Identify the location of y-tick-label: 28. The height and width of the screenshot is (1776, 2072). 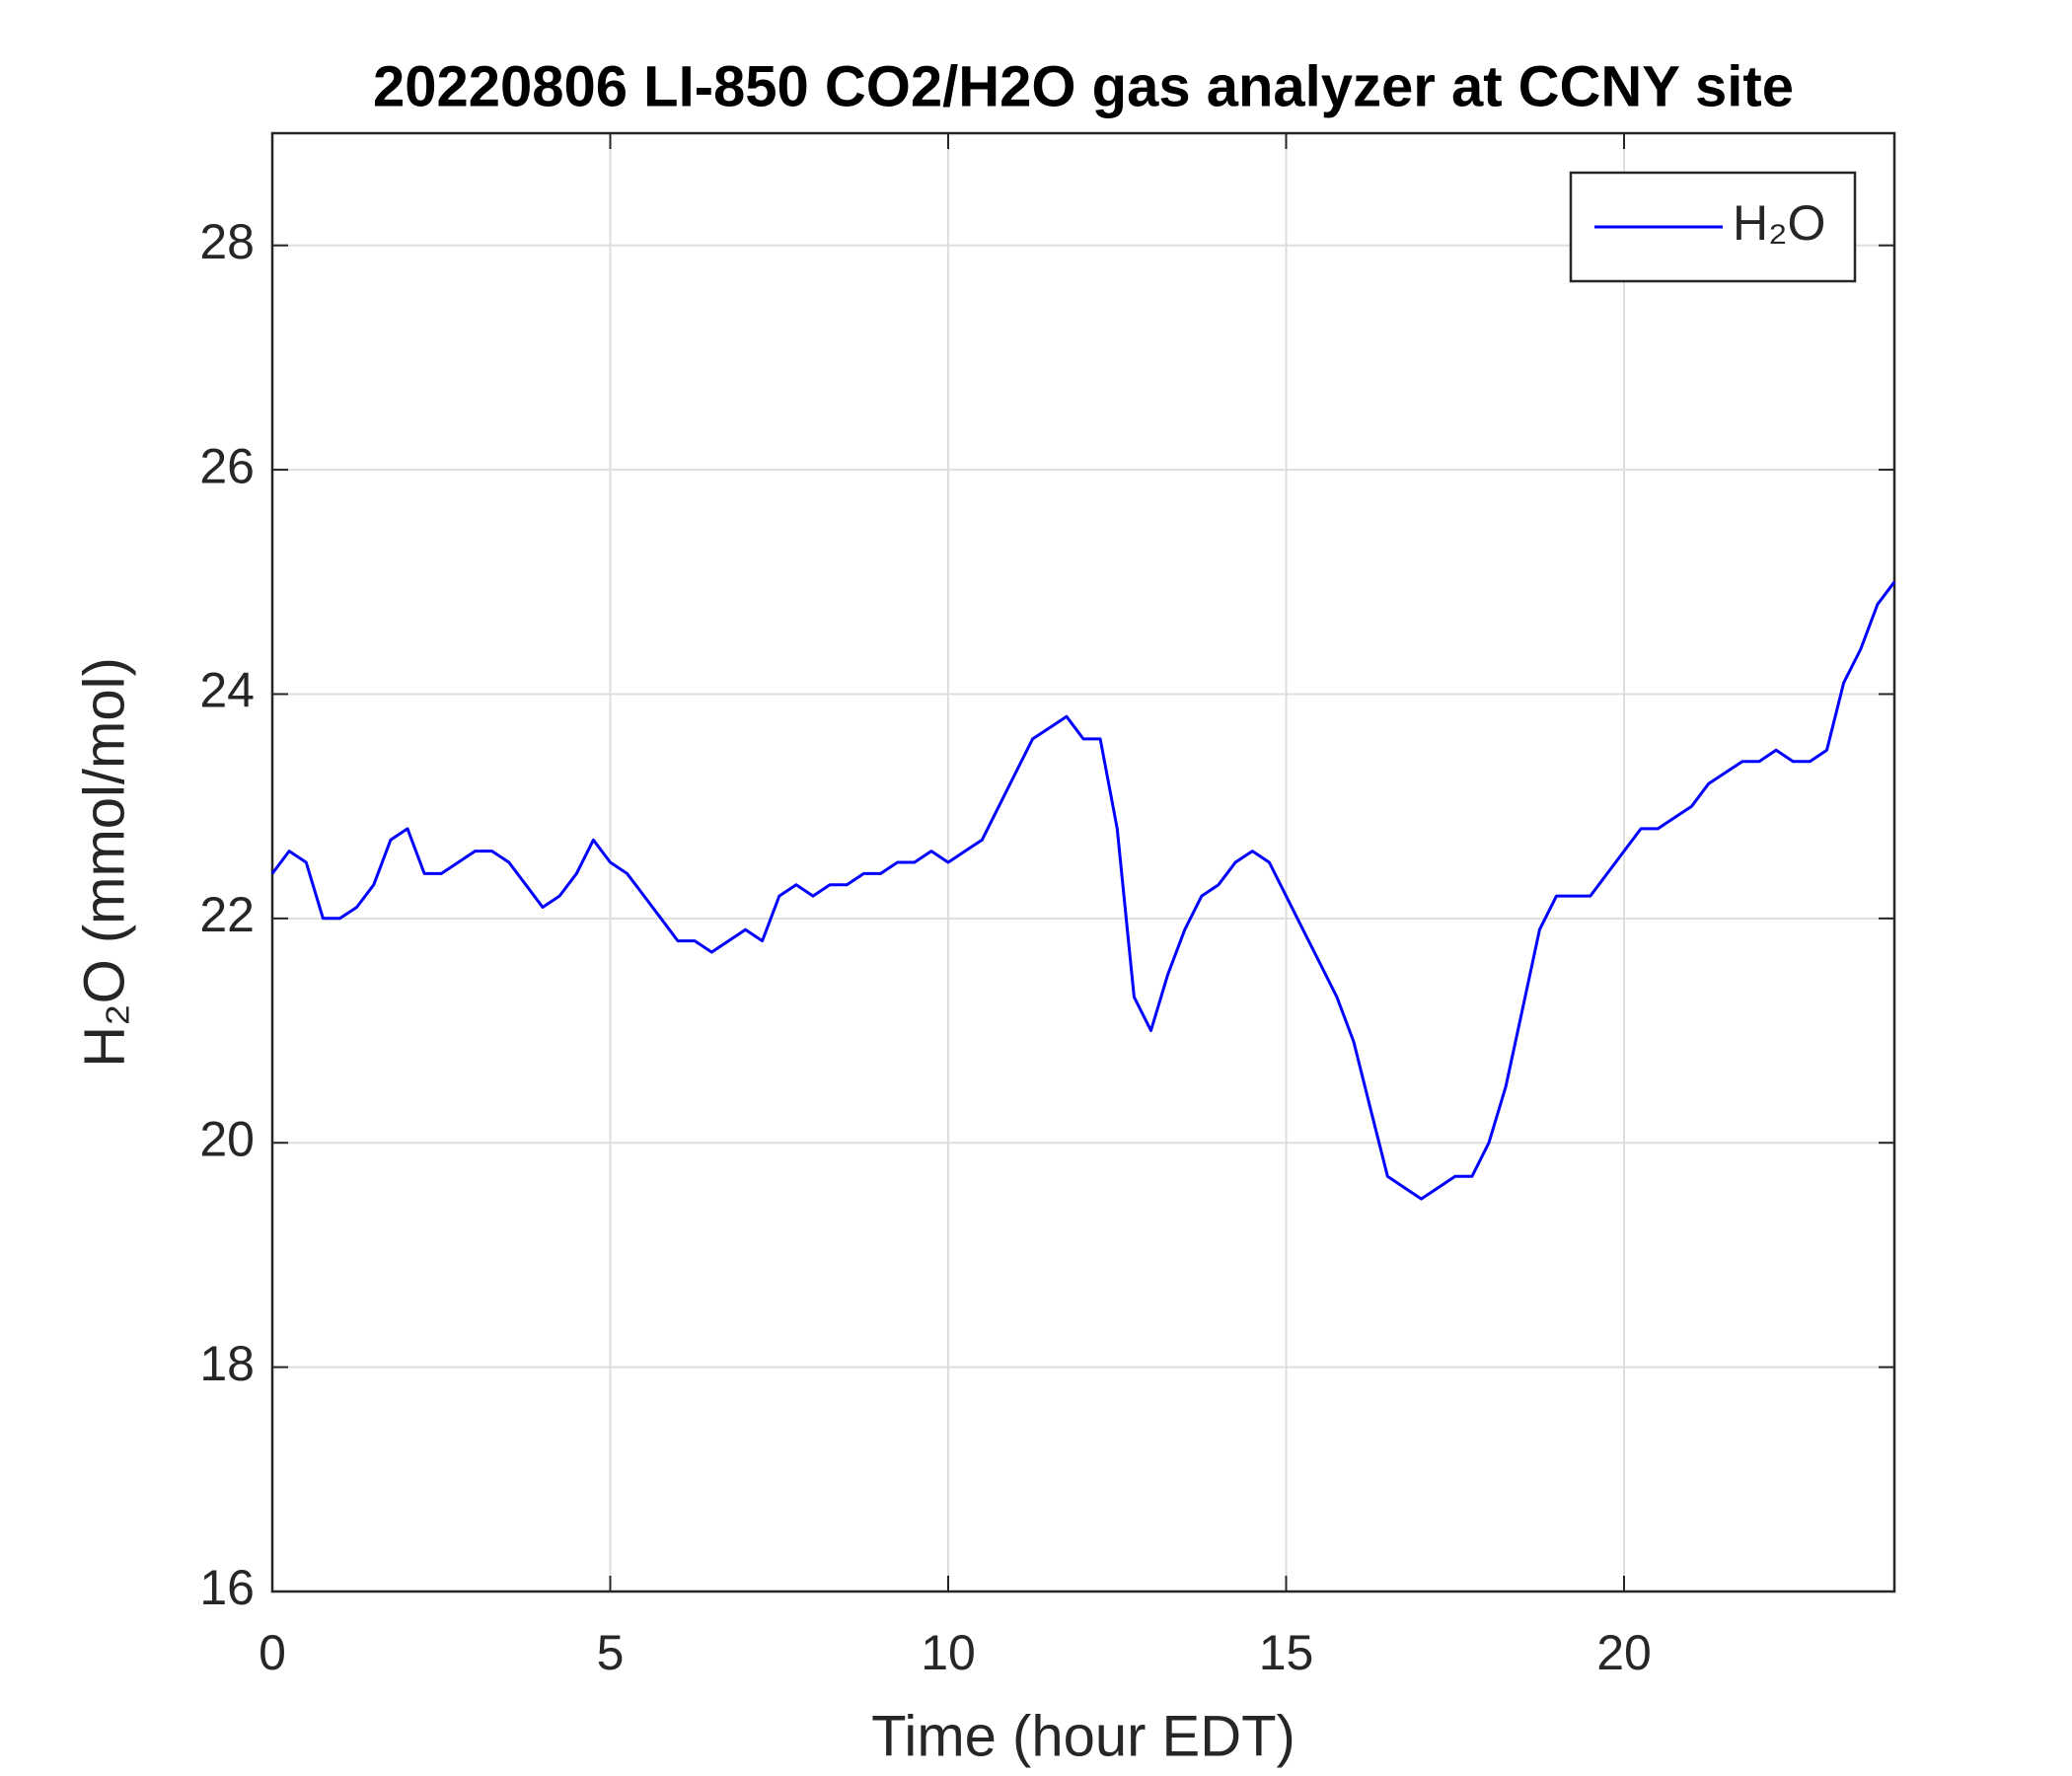
(227, 242).